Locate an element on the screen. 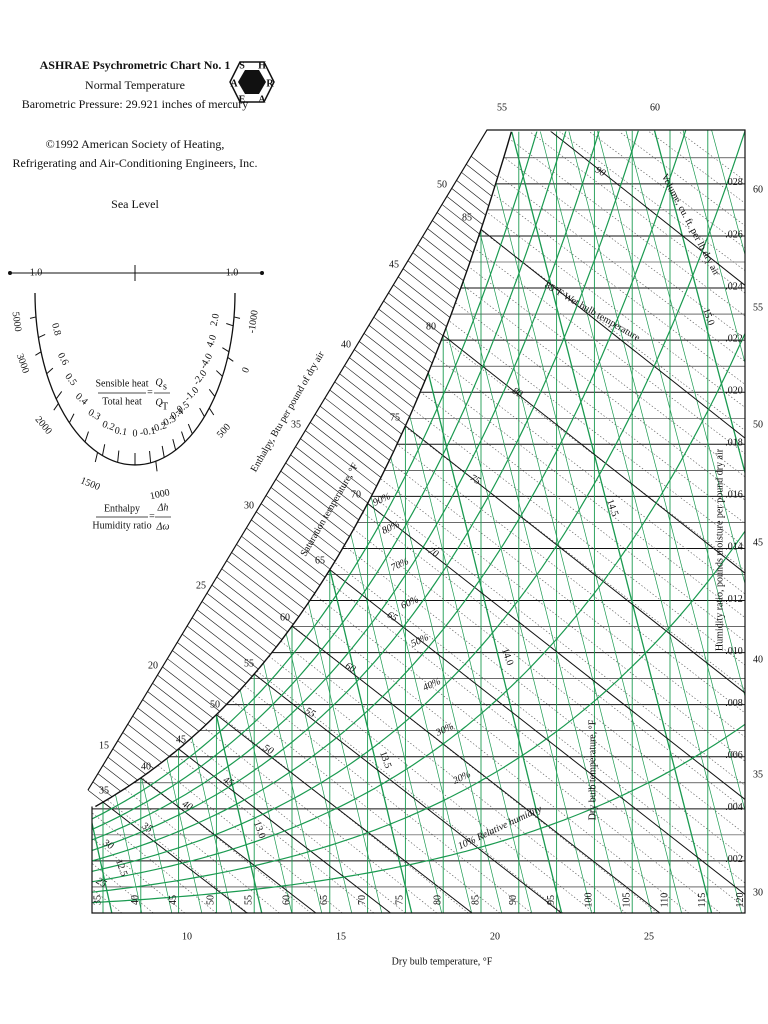  wet-bulb-label: 50 is located at coordinates (268, 750).